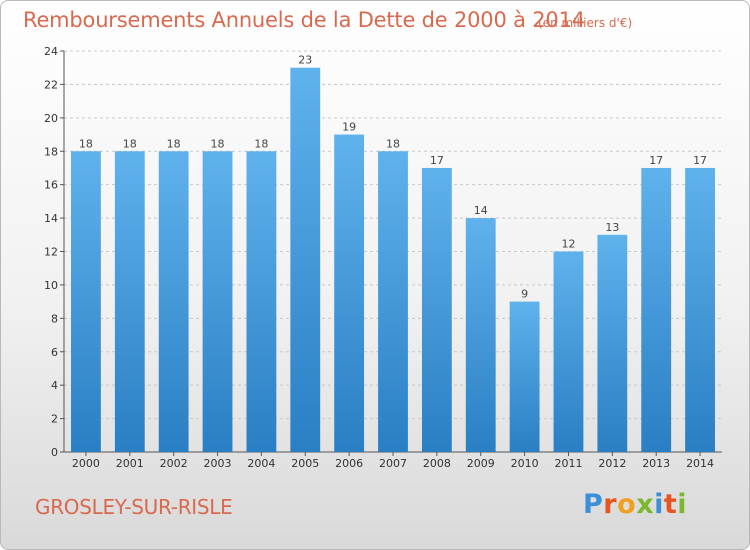 This screenshot has width=750, height=550. Describe the element at coordinates (54, 385) in the screenshot. I see `y-tick-label: 4` at that location.